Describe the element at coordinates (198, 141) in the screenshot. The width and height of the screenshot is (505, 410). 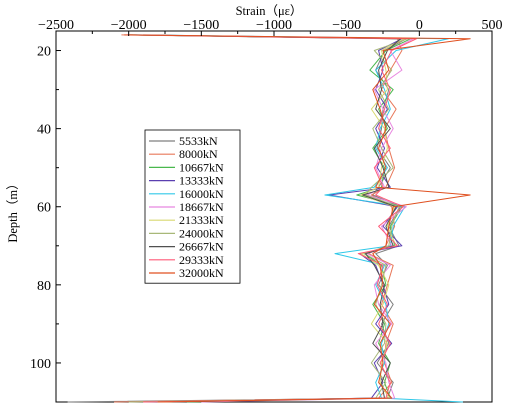
I see `legend-label: 5533kN` at that location.